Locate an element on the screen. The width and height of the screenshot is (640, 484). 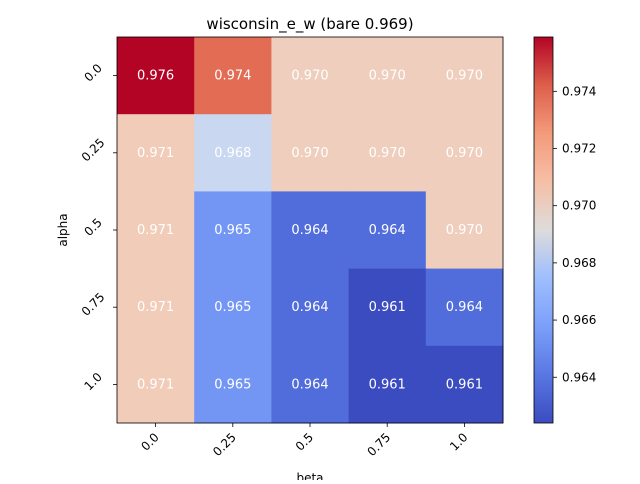
colorbar-tick-label: 0.970 is located at coordinates (579, 206).